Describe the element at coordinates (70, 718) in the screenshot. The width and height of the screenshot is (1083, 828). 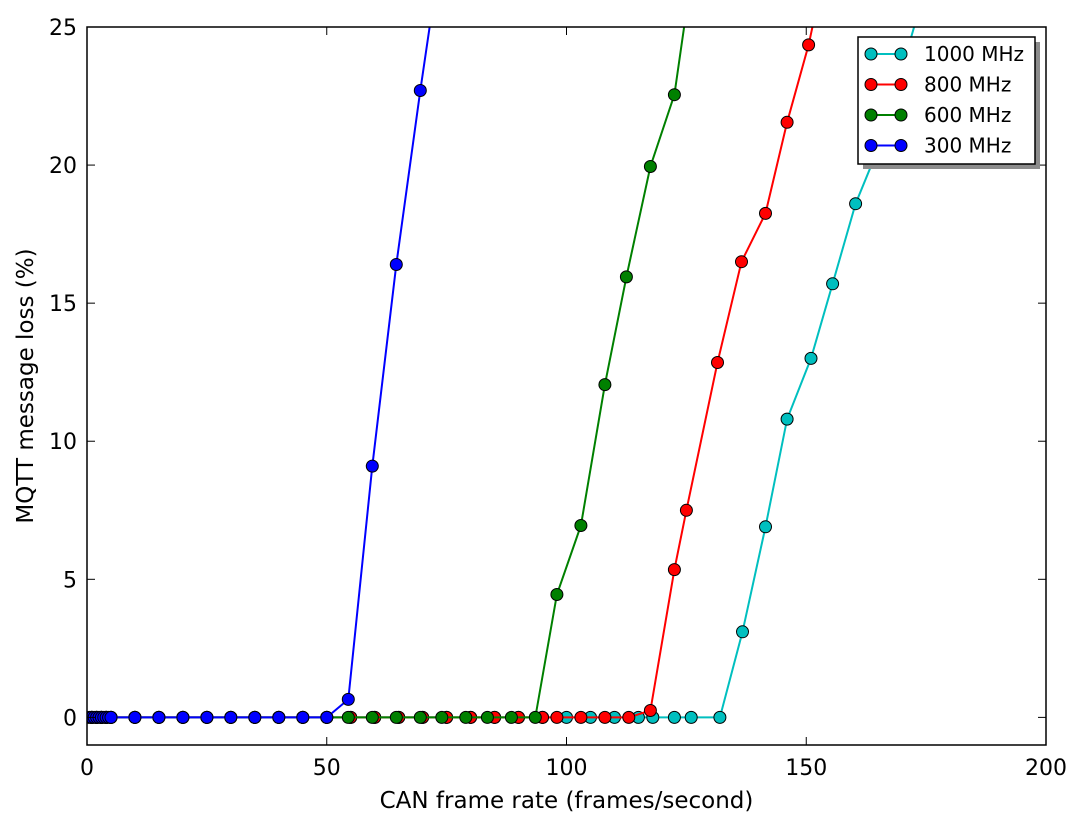
I see `y-tick-label: 0` at that location.